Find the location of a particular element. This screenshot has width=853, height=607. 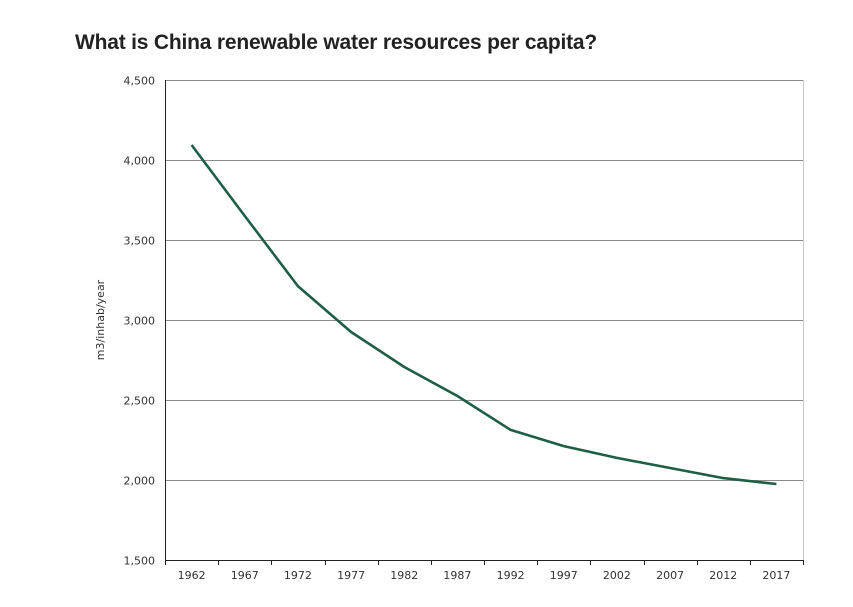

y-tick-label: 2,500 is located at coordinates (140, 401).